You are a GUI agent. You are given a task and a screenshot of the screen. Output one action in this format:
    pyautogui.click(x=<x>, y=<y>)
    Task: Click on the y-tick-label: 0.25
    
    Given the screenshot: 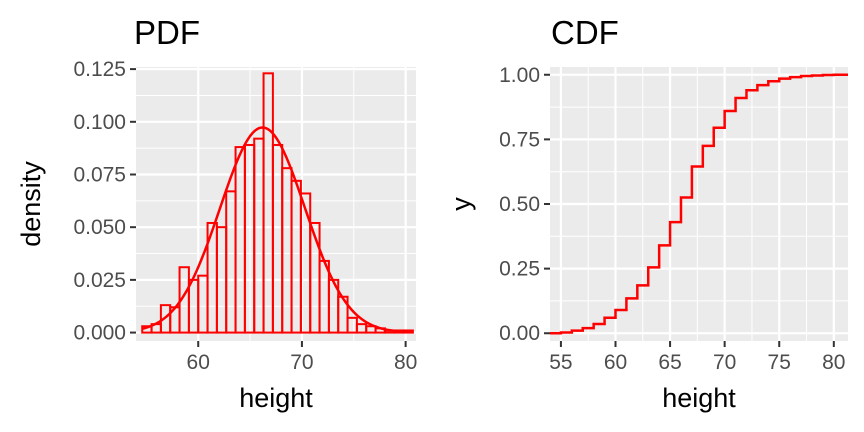 What is the action you would take?
    pyautogui.click(x=519, y=269)
    